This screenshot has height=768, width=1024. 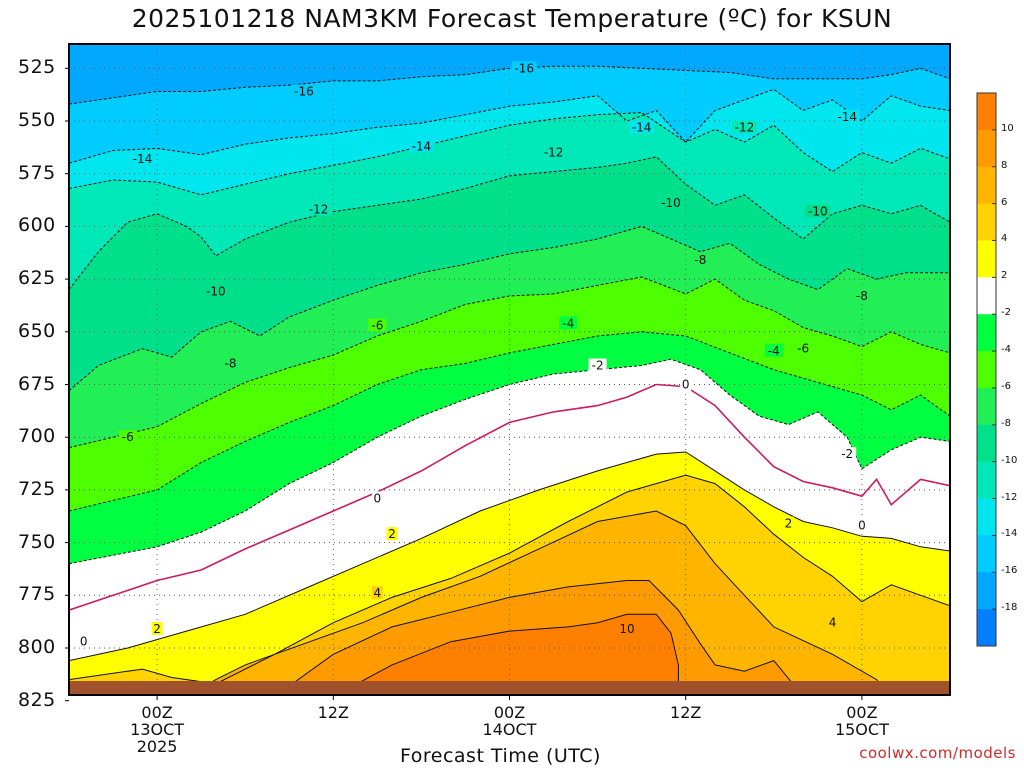 I want to click on colorbar-label: -8, so click(x=1006, y=423).